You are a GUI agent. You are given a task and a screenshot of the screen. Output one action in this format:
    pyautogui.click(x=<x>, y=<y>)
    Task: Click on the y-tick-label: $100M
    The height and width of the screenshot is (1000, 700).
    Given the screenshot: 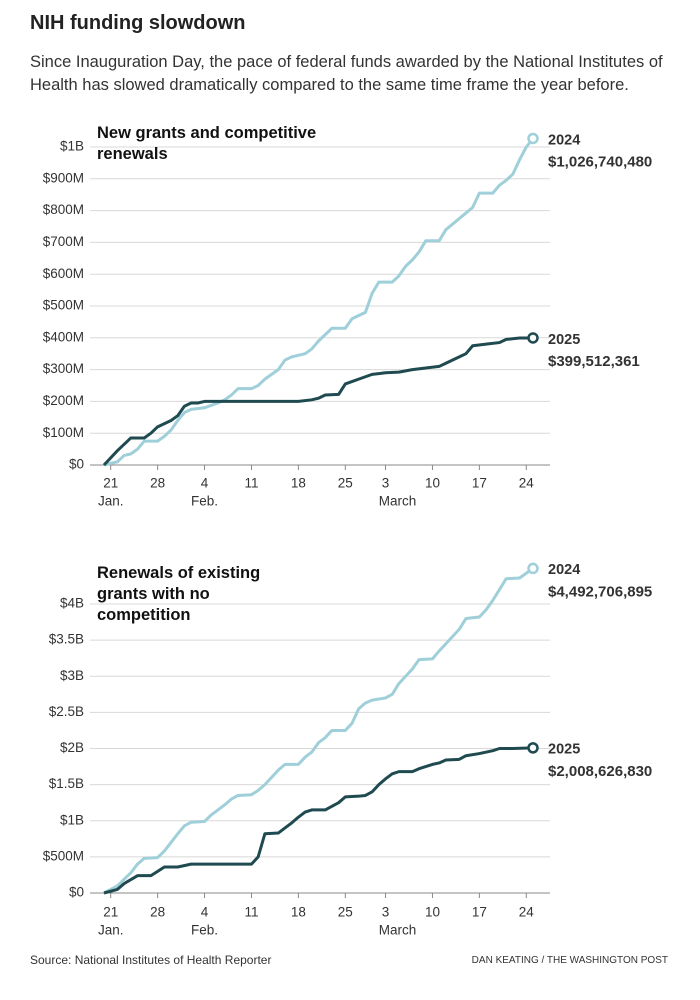 What is the action you would take?
    pyautogui.click(x=63, y=432)
    